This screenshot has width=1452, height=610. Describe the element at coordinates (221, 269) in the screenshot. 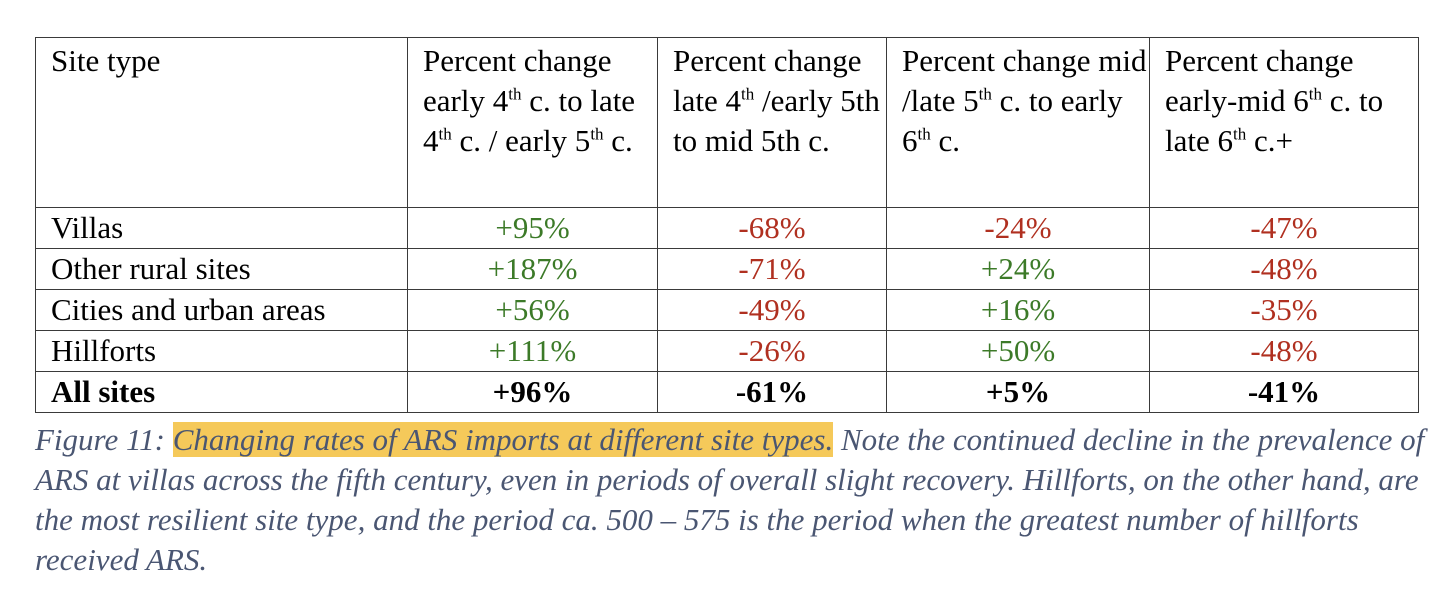

I see `row-label: Other rural sites` at that location.